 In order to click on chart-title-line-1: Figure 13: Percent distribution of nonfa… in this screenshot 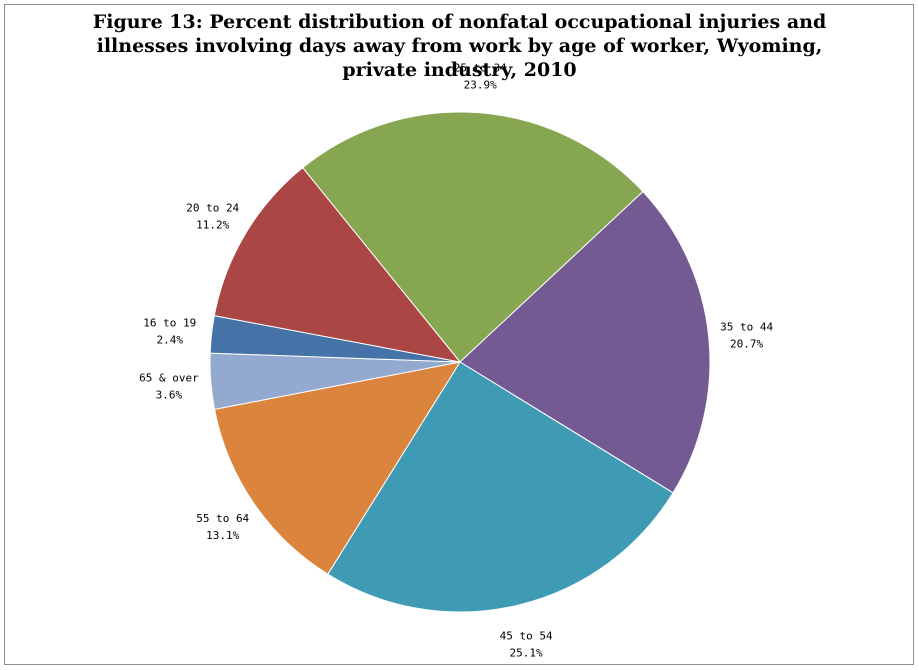, I will do `click(459, 22)`.